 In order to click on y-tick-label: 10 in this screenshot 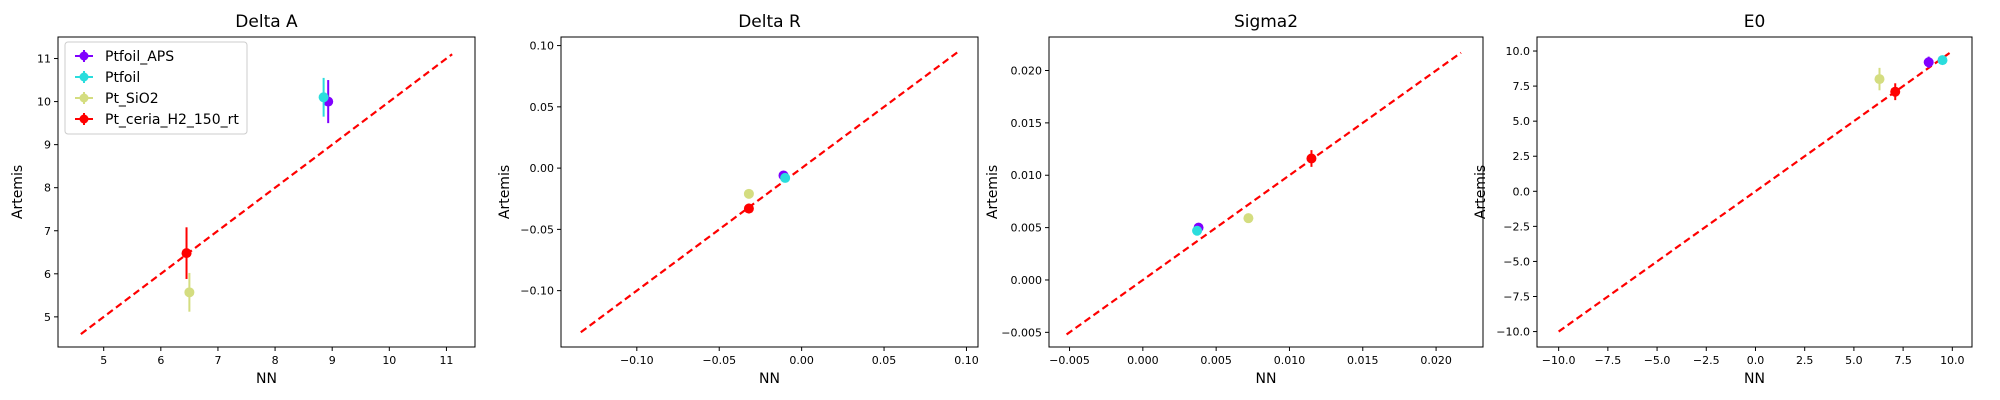, I will do `click(44, 102)`.